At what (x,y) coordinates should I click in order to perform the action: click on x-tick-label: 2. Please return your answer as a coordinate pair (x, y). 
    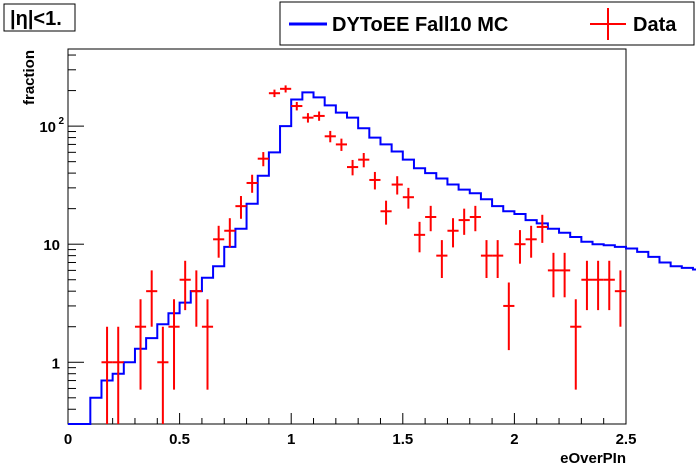
    Looking at the image, I should click on (514, 439).